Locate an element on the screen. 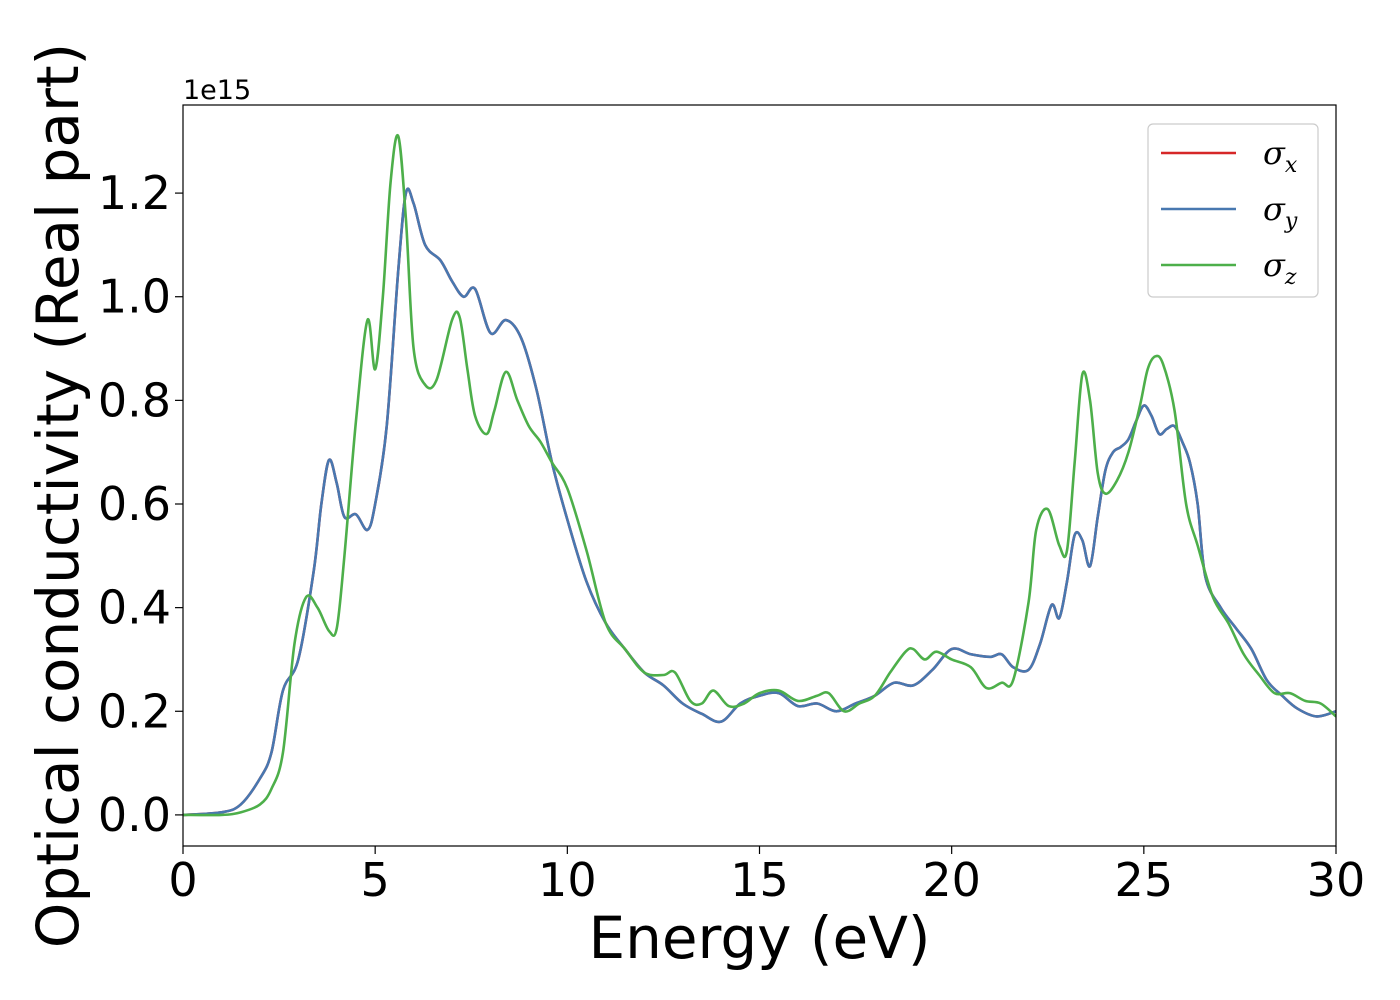 The image size is (1400, 1000). y-tick-label: 0.8 is located at coordinates (134, 400).